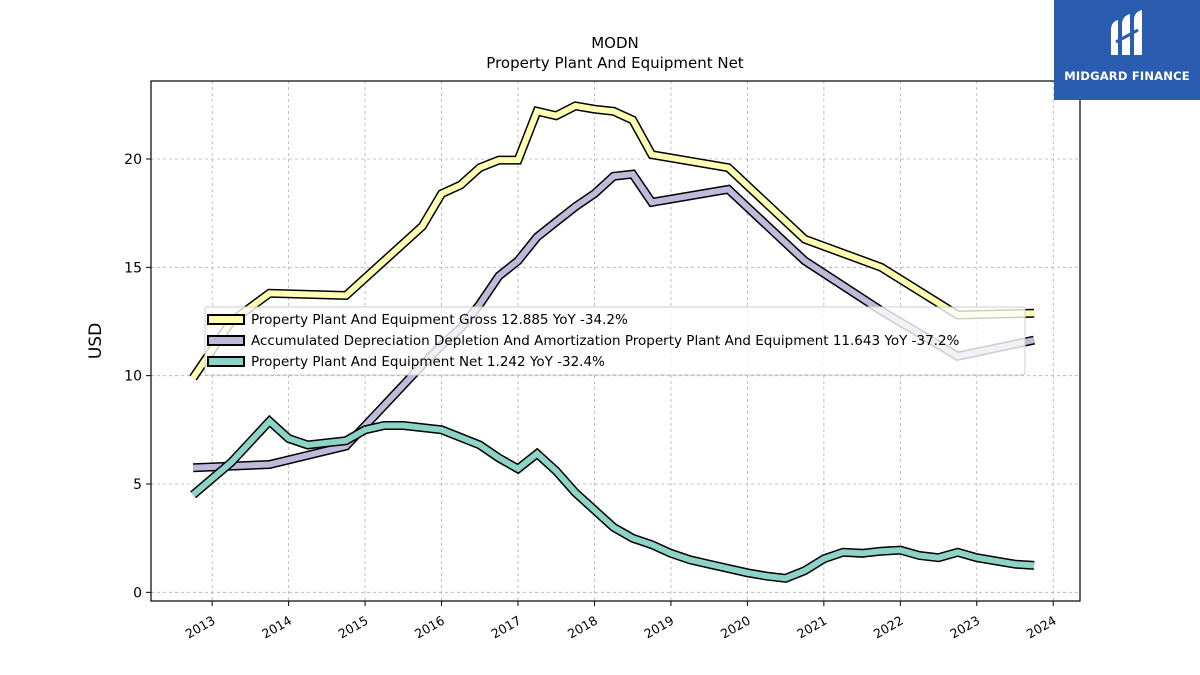  Describe the element at coordinates (96, 341) in the screenshot. I see `y-axis-label: USD` at that location.